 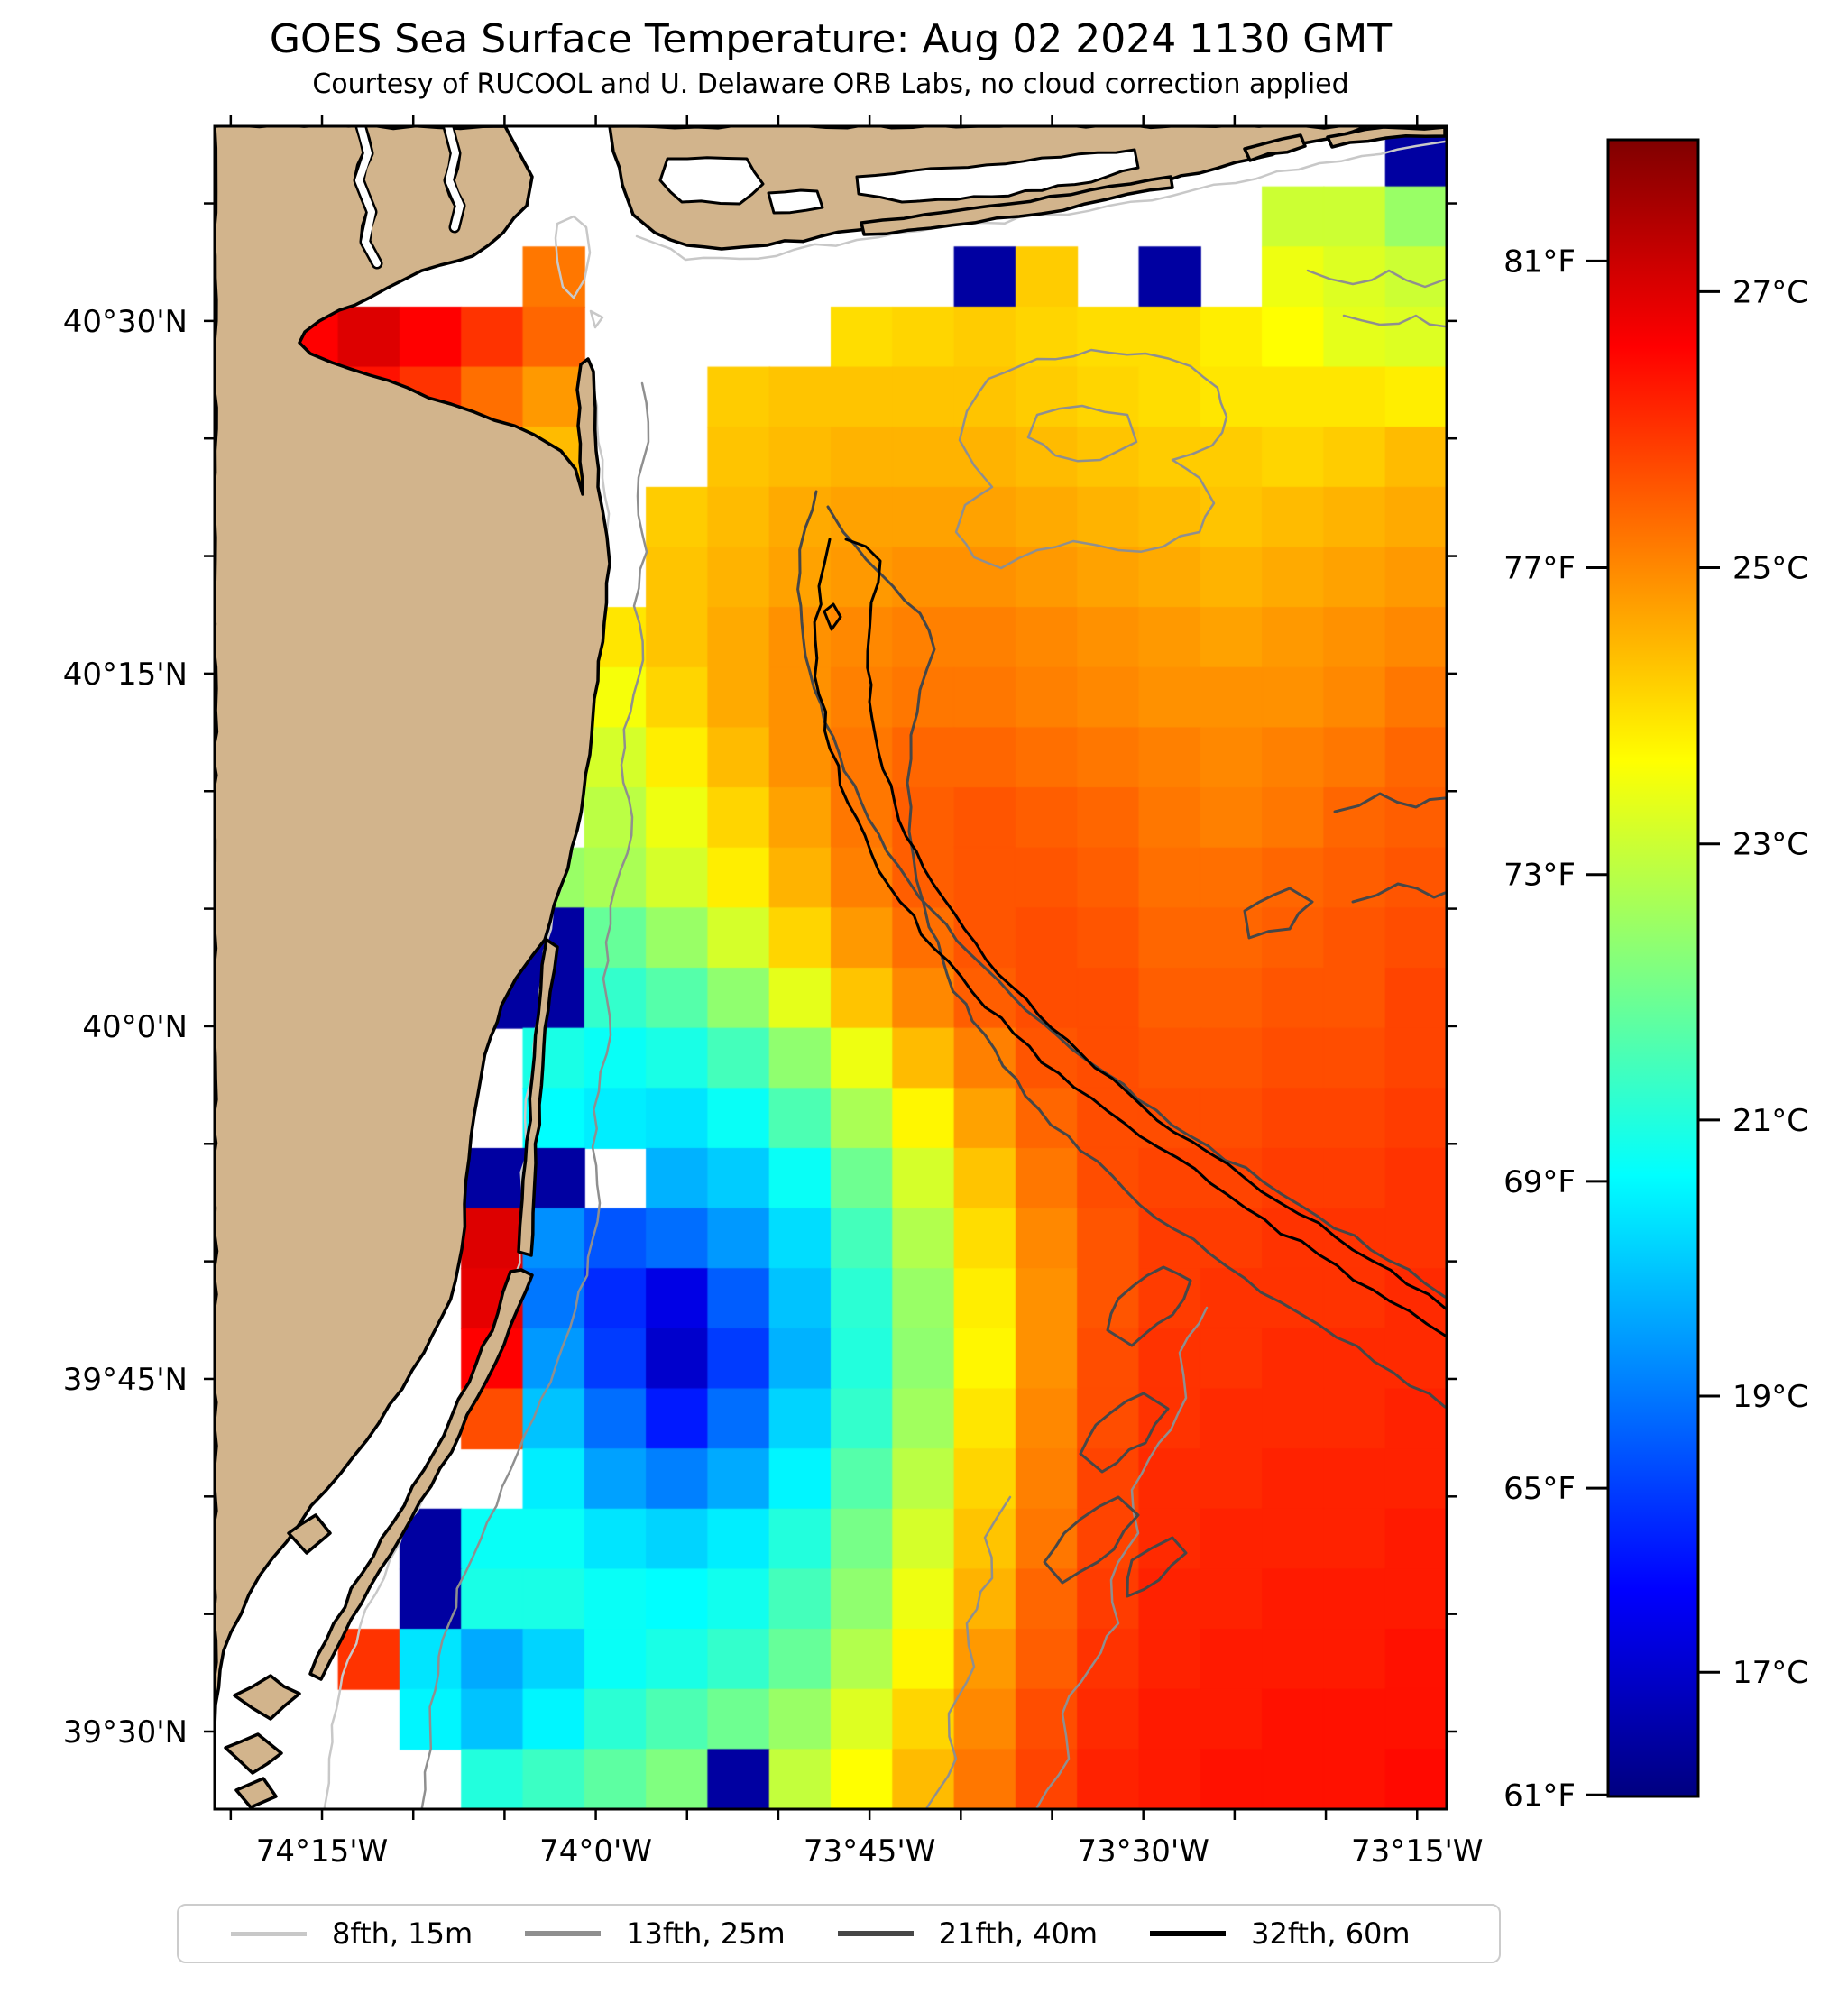 I want to click on legend-item-15m: 8fth, 15m, so click(x=352, y=1933).